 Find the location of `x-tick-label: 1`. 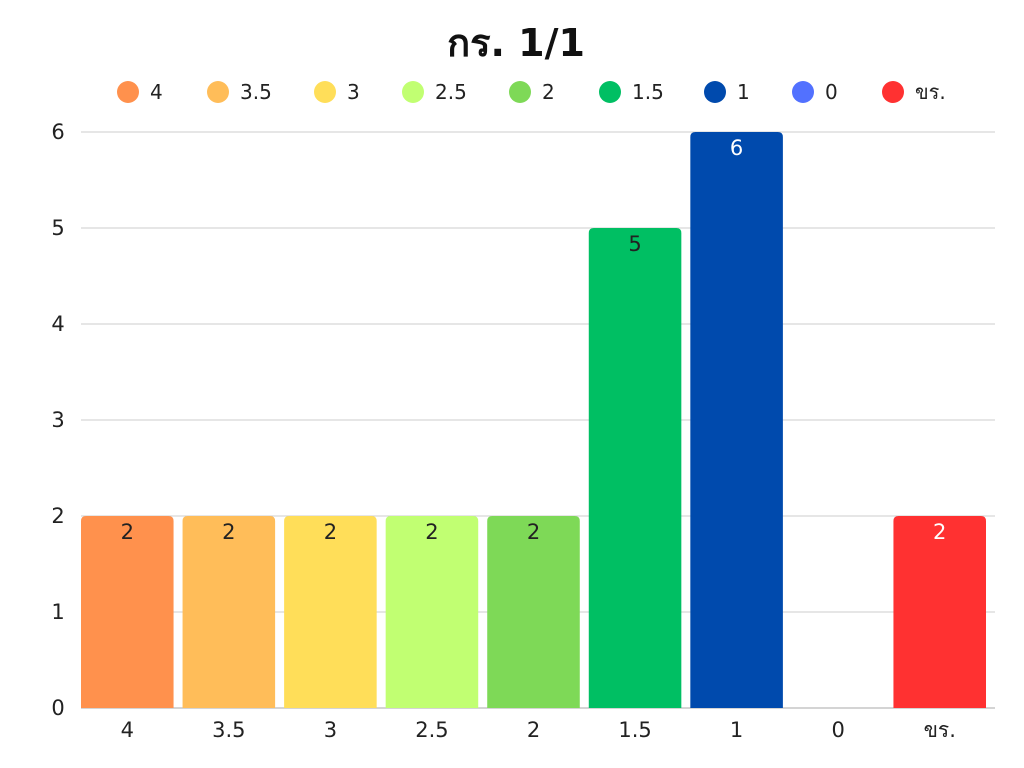

x-tick-label: 1 is located at coordinates (736, 730).